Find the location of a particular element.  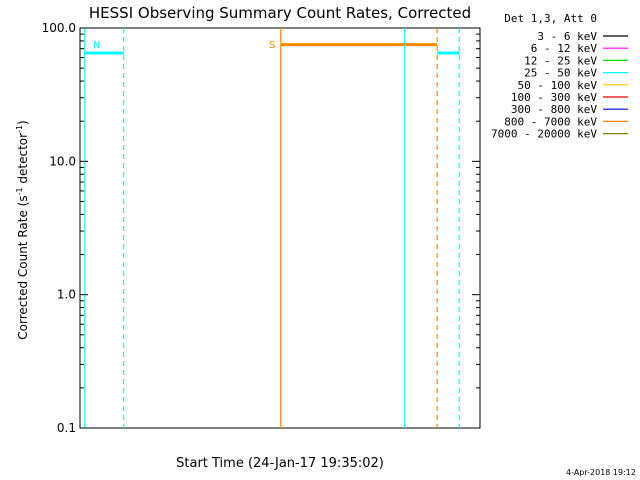

marker-label: S is located at coordinates (272, 45).